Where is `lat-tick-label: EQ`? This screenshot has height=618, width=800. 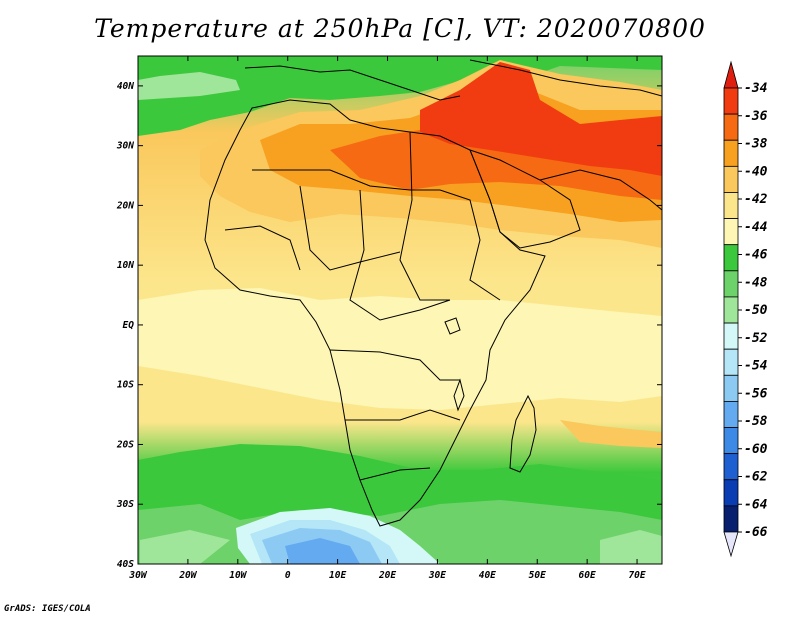 lat-tick-label: EQ is located at coordinates (129, 325).